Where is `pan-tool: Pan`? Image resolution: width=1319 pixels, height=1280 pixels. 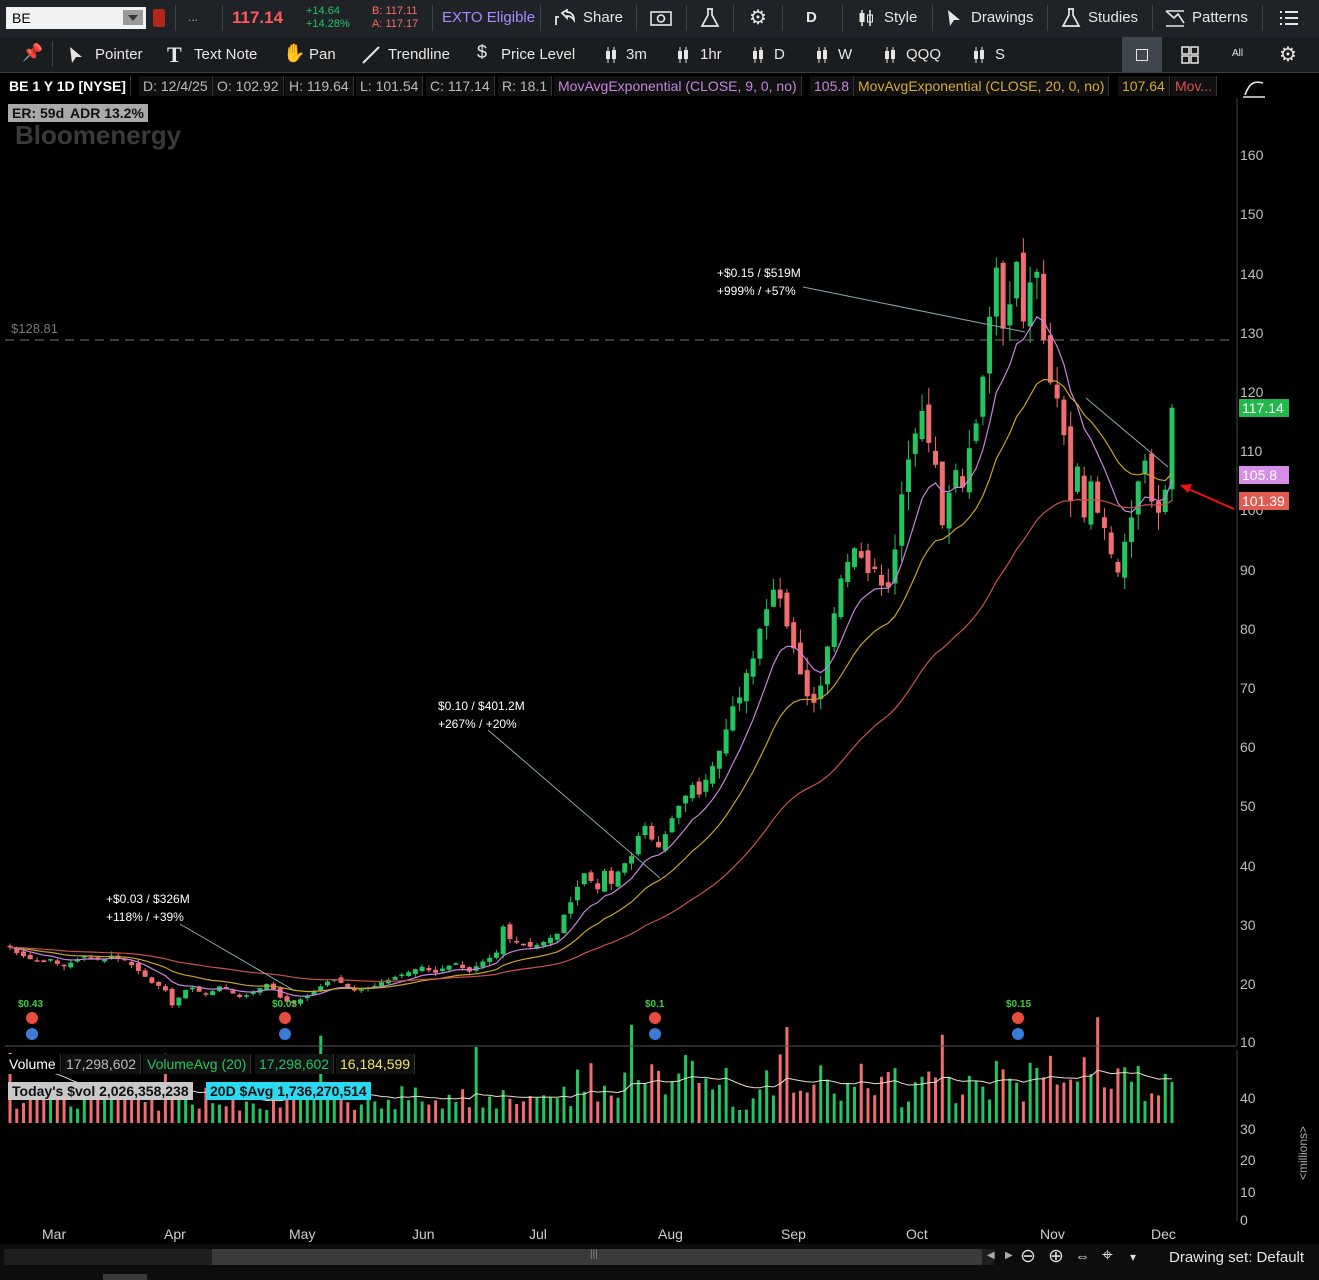 pan-tool: Pan is located at coordinates (322, 54).